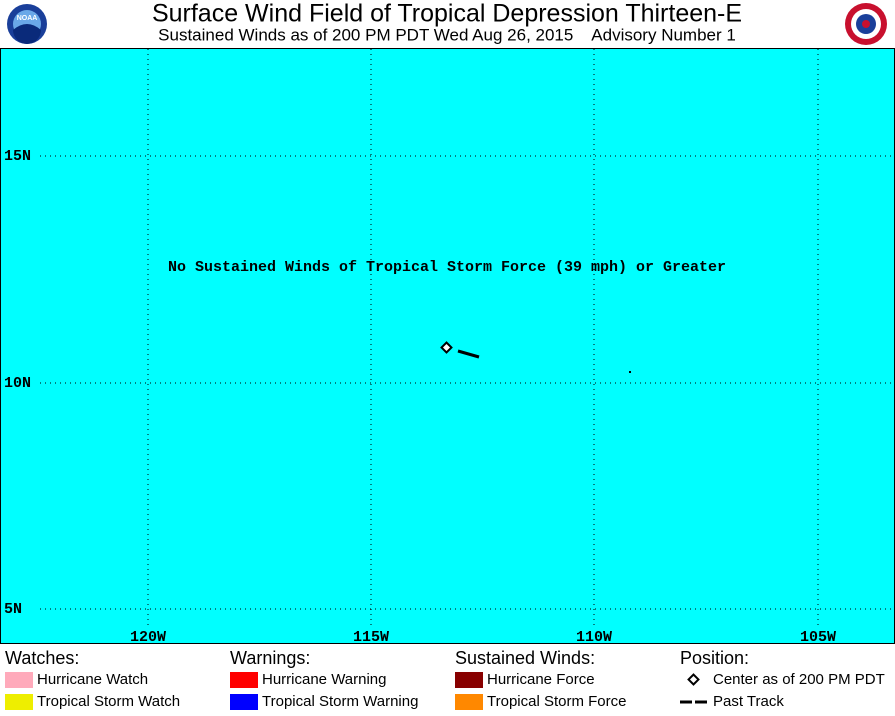 This screenshot has width=895, height=716. I want to click on lat-label: 15N, so click(17, 156).